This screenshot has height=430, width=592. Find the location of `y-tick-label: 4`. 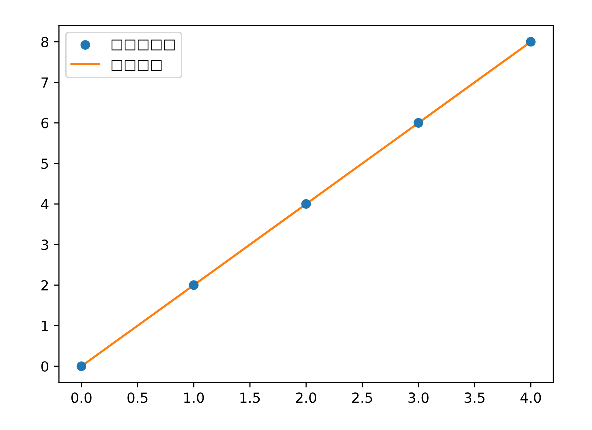

y-tick-label: 4 is located at coordinates (45, 204).